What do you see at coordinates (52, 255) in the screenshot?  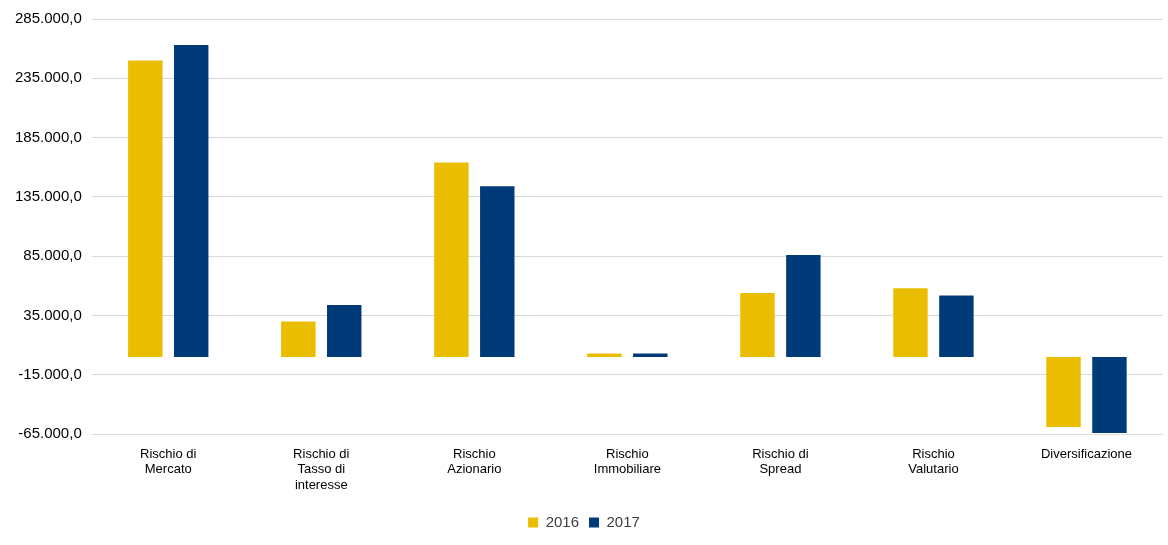 I see `y-tick-label: 85.000,0` at bounding box center [52, 255].